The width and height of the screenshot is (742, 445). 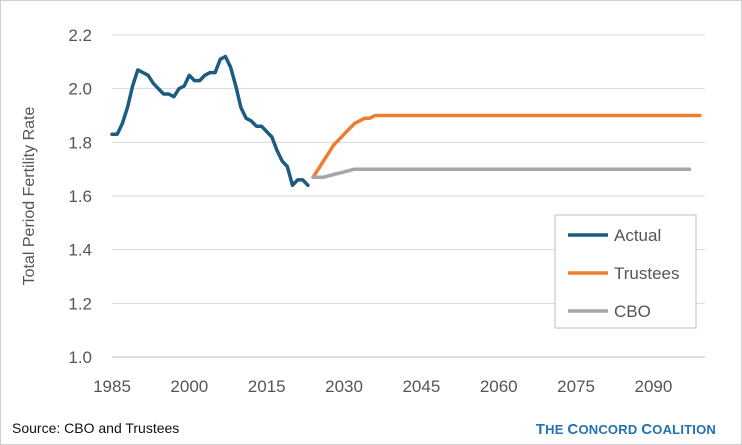 I want to click on x-tick-label: 2015, so click(x=267, y=386).